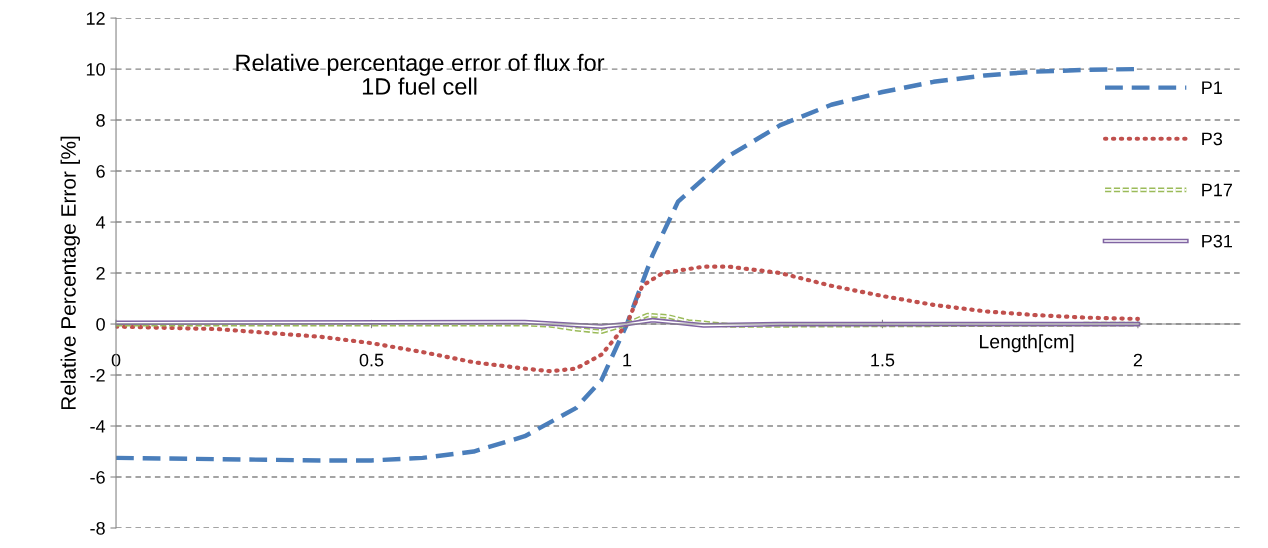 The width and height of the screenshot is (1268, 548). What do you see at coordinates (1212, 139) in the screenshot?
I see `legend-label: P3` at bounding box center [1212, 139].